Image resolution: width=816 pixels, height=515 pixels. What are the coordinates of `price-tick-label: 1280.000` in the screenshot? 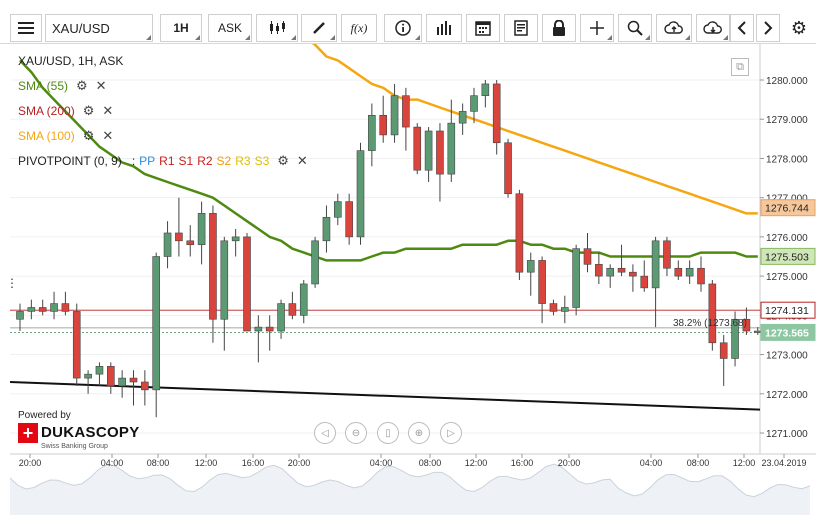 It's located at (787, 81).